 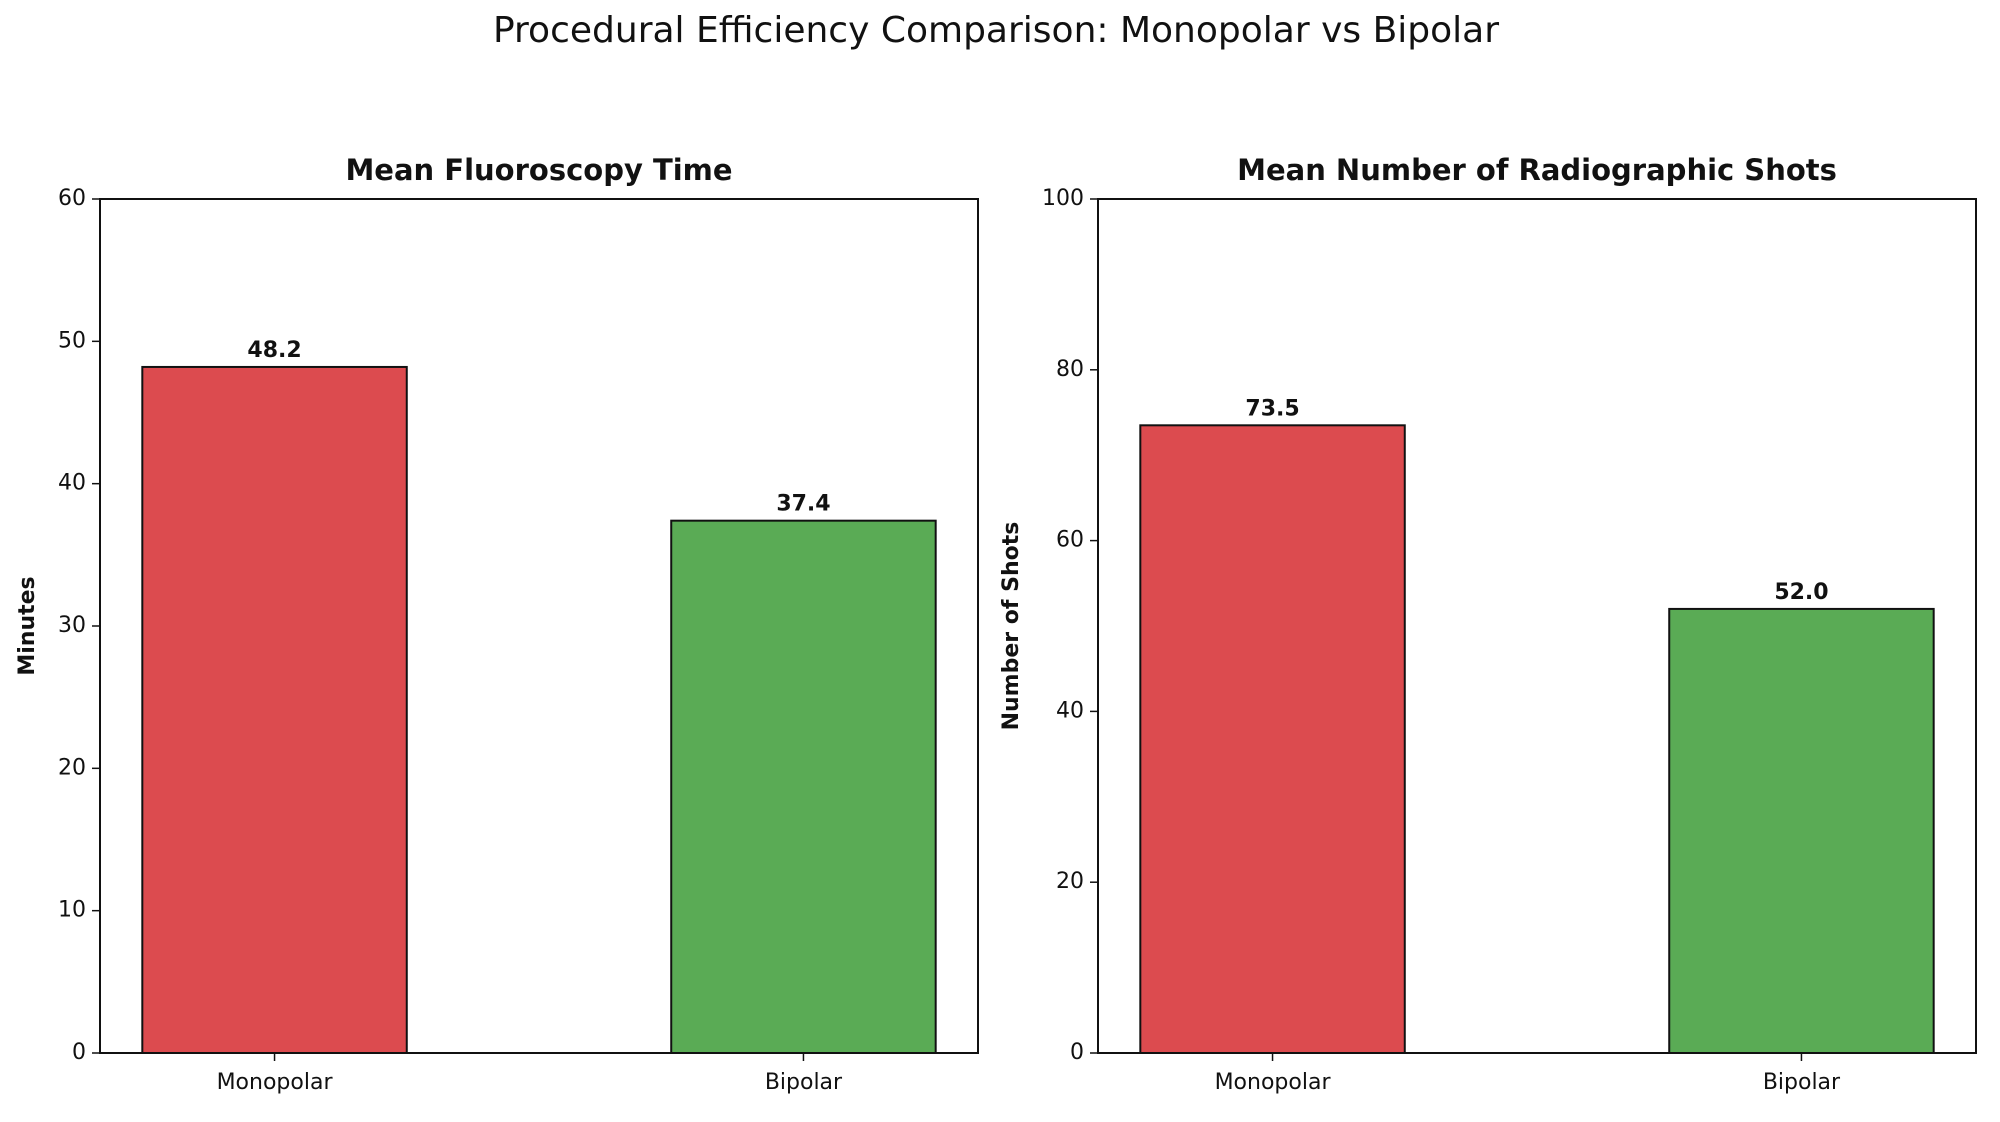 I want to click on value-label: 48.2, so click(x=274, y=350).